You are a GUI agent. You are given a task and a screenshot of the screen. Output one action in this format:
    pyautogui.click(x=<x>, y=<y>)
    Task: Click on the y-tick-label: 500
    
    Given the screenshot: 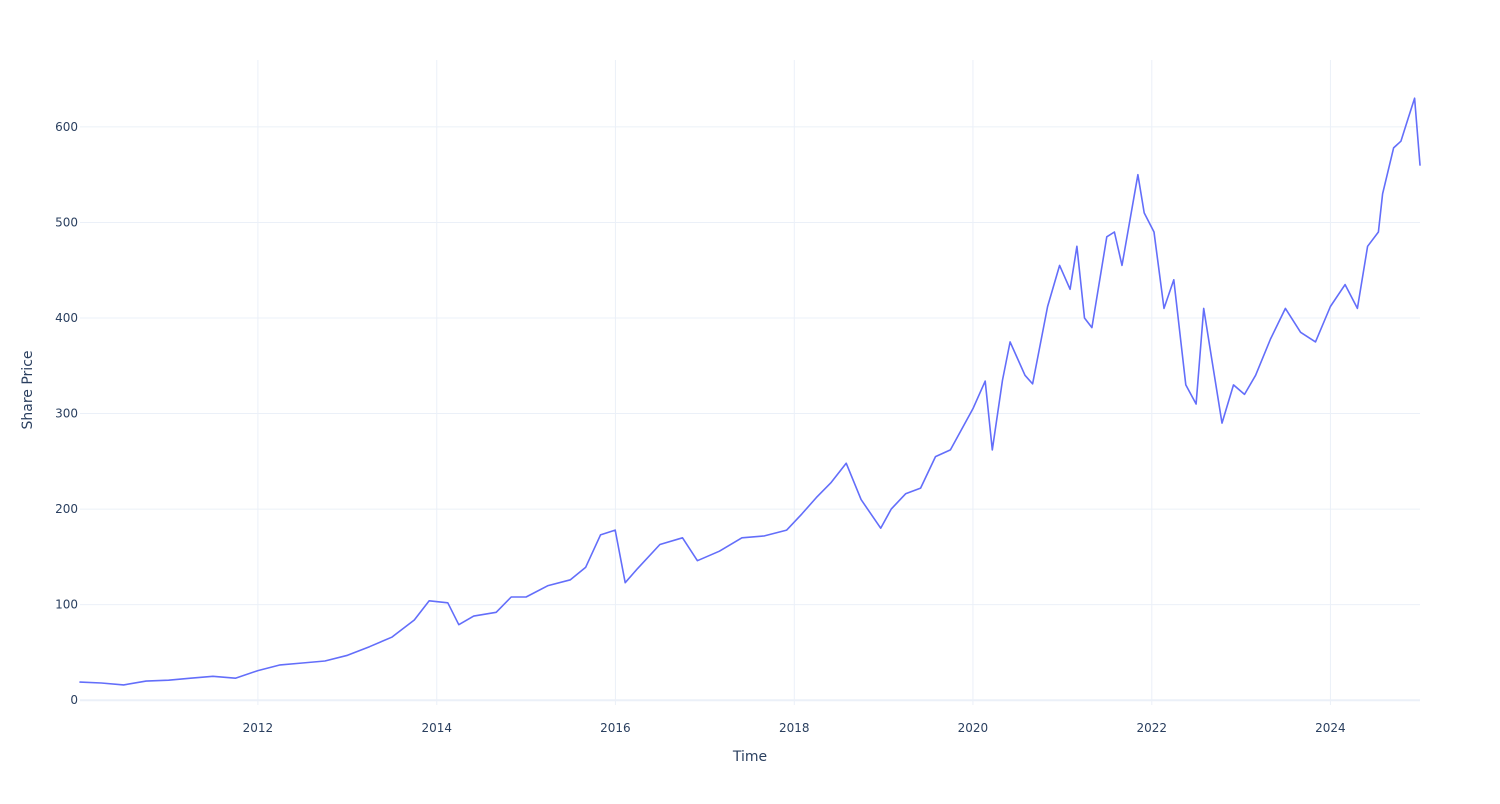 What is the action you would take?
    pyautogui.click(x=66, y=222)
    